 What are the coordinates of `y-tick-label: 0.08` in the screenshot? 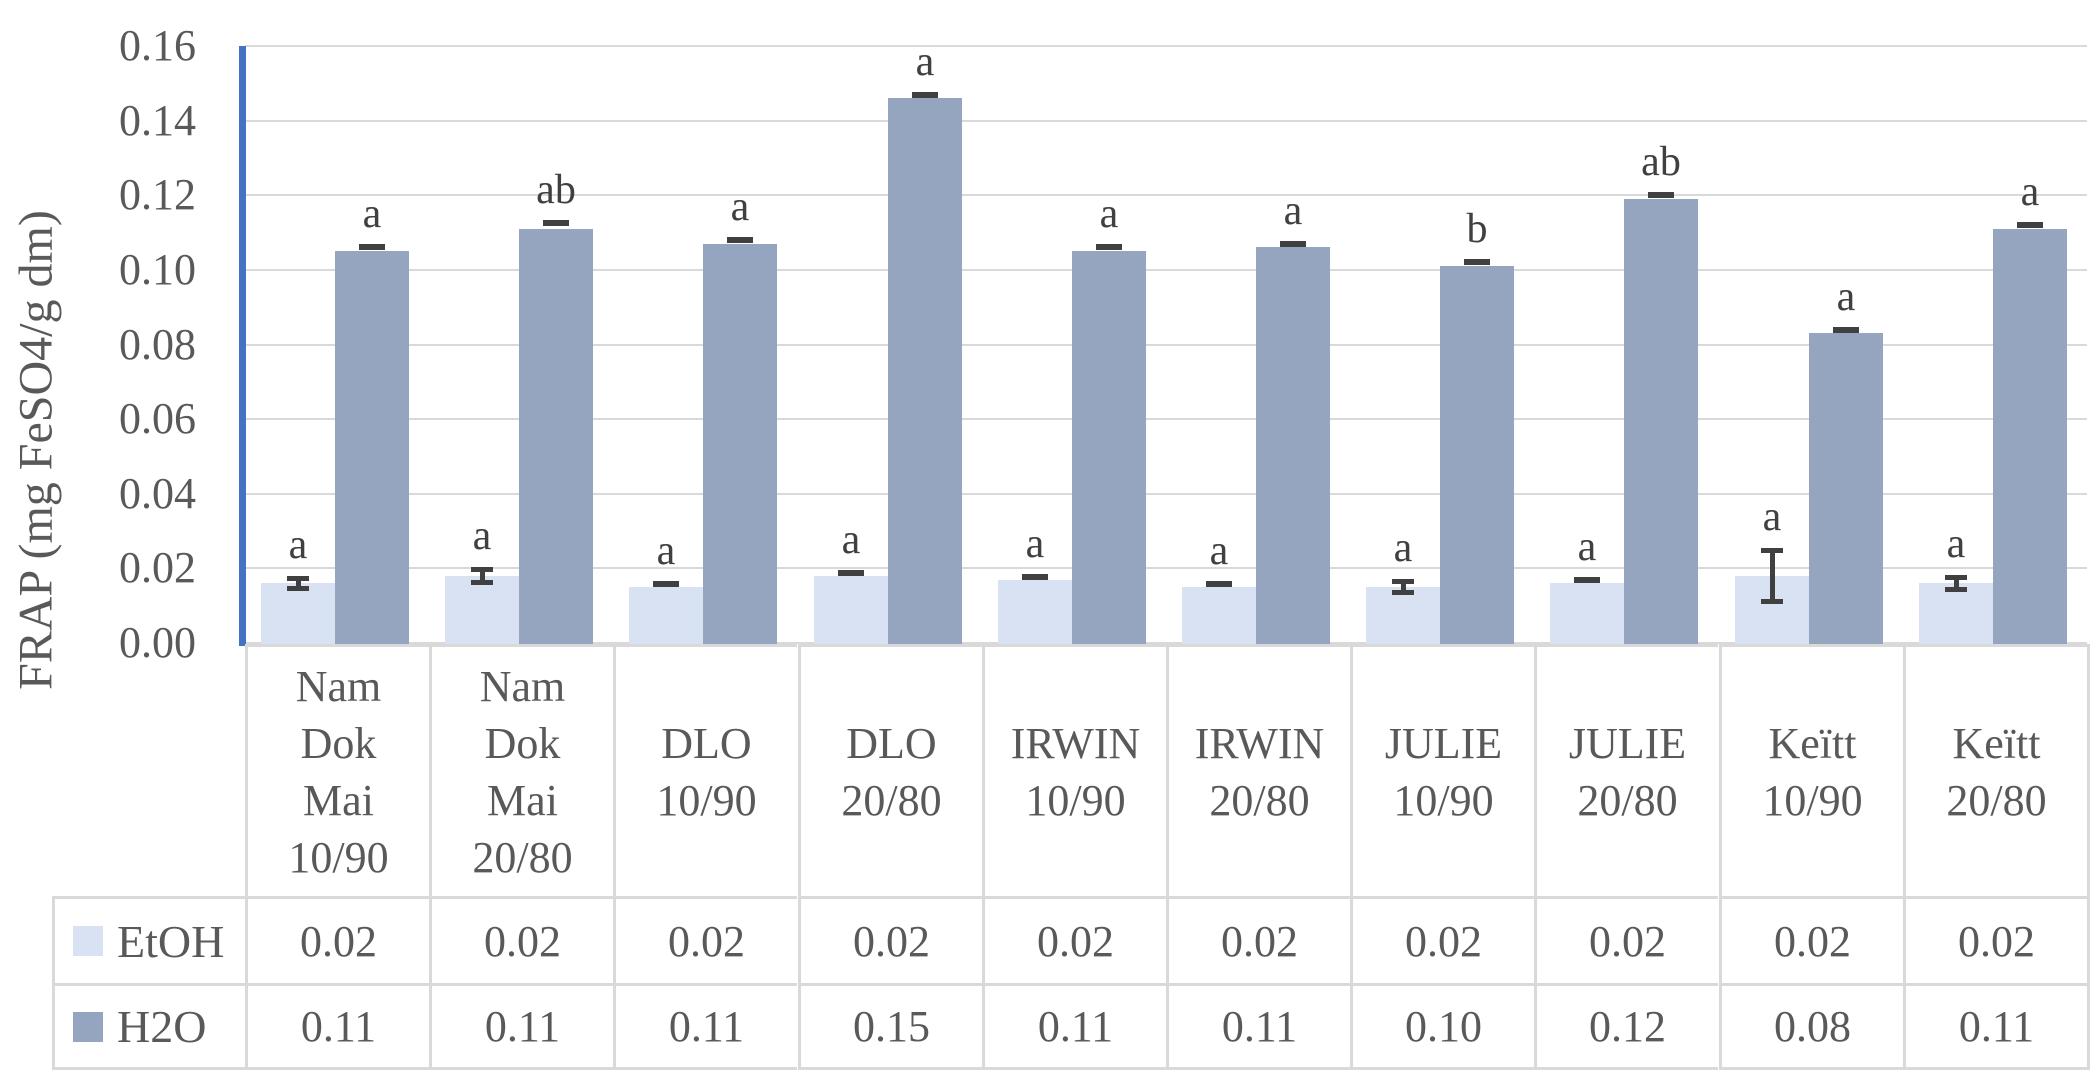 It's located at (157, 344).